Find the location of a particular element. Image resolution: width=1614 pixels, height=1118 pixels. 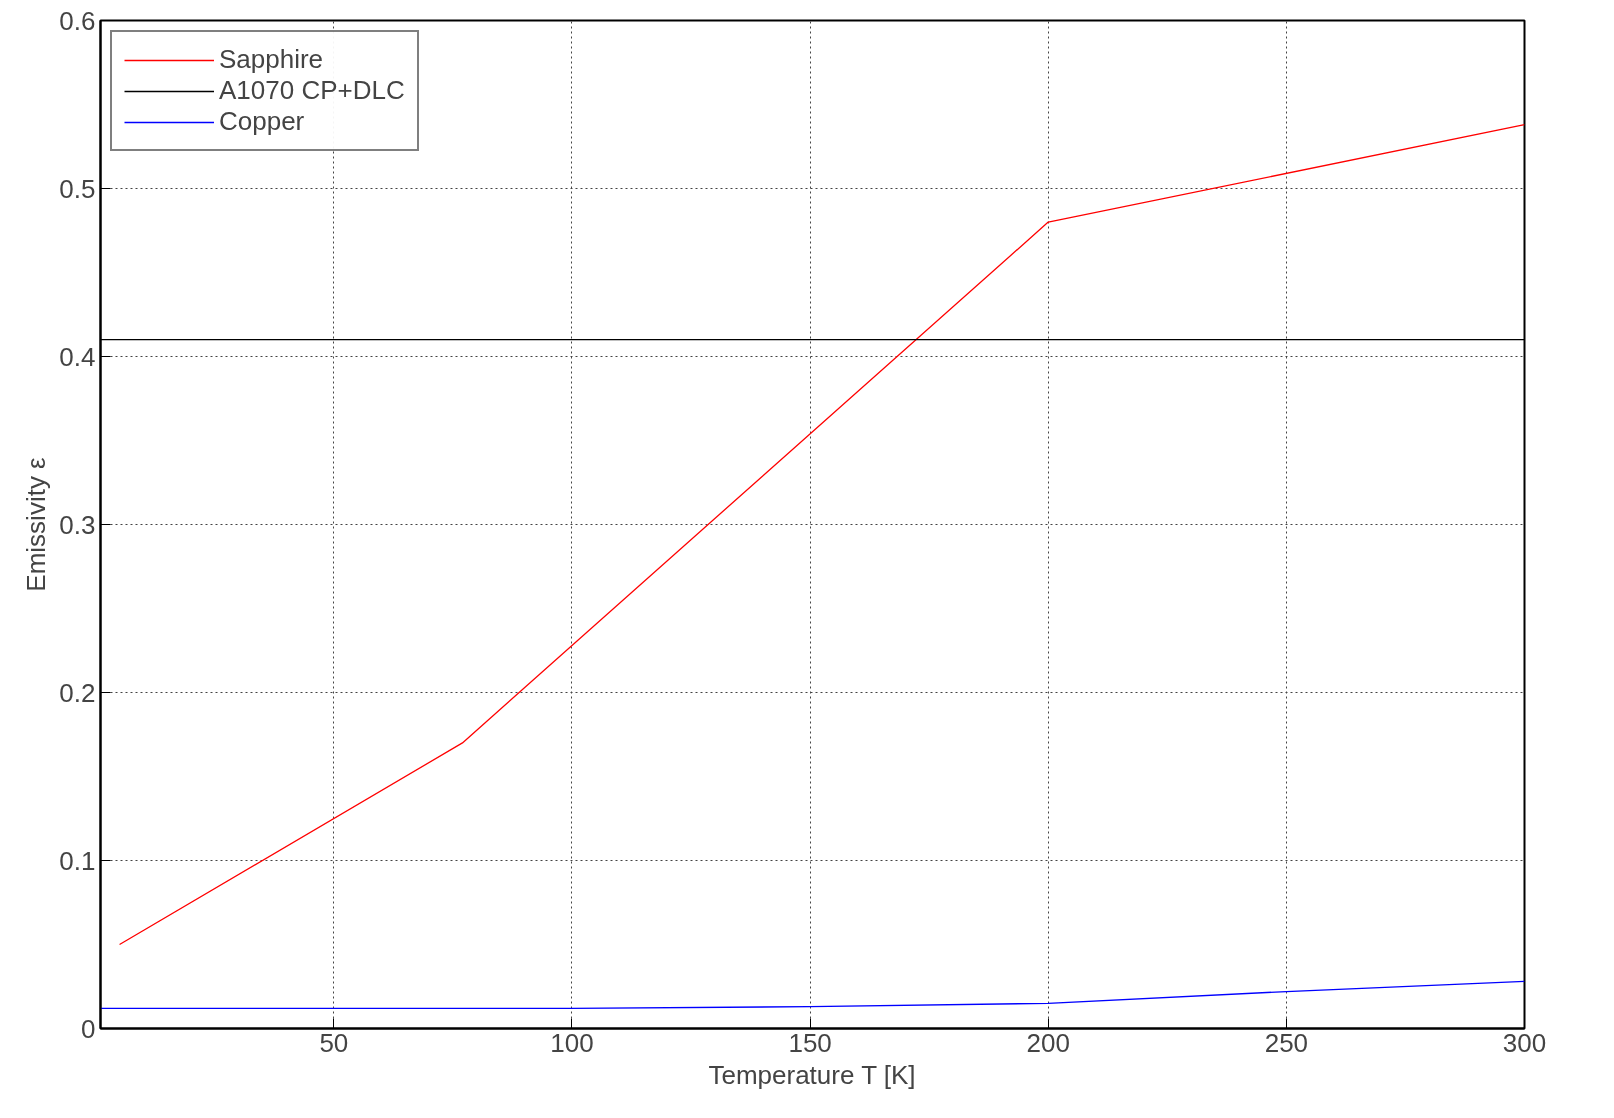

x-tick-label: 50 is located at coordinates (334, 1042).